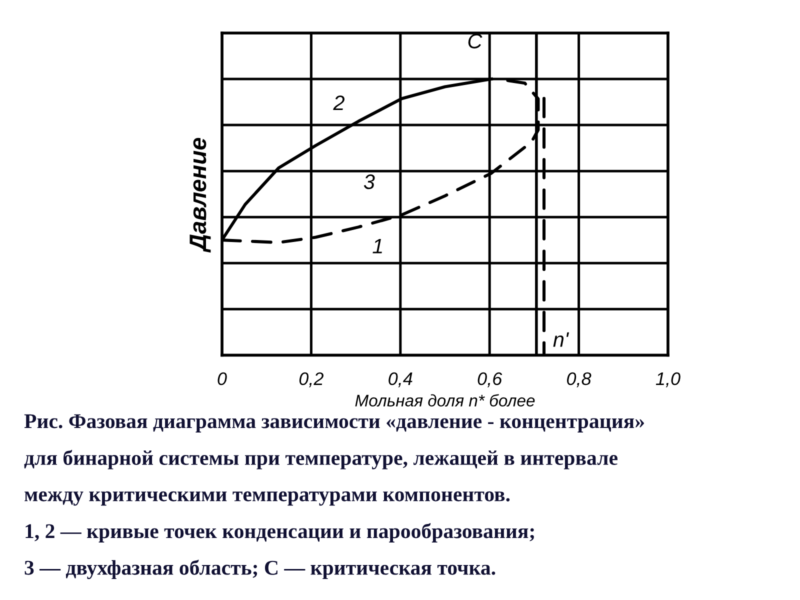  I want to click on x-tick-label: 0,8, so click(579, 380).